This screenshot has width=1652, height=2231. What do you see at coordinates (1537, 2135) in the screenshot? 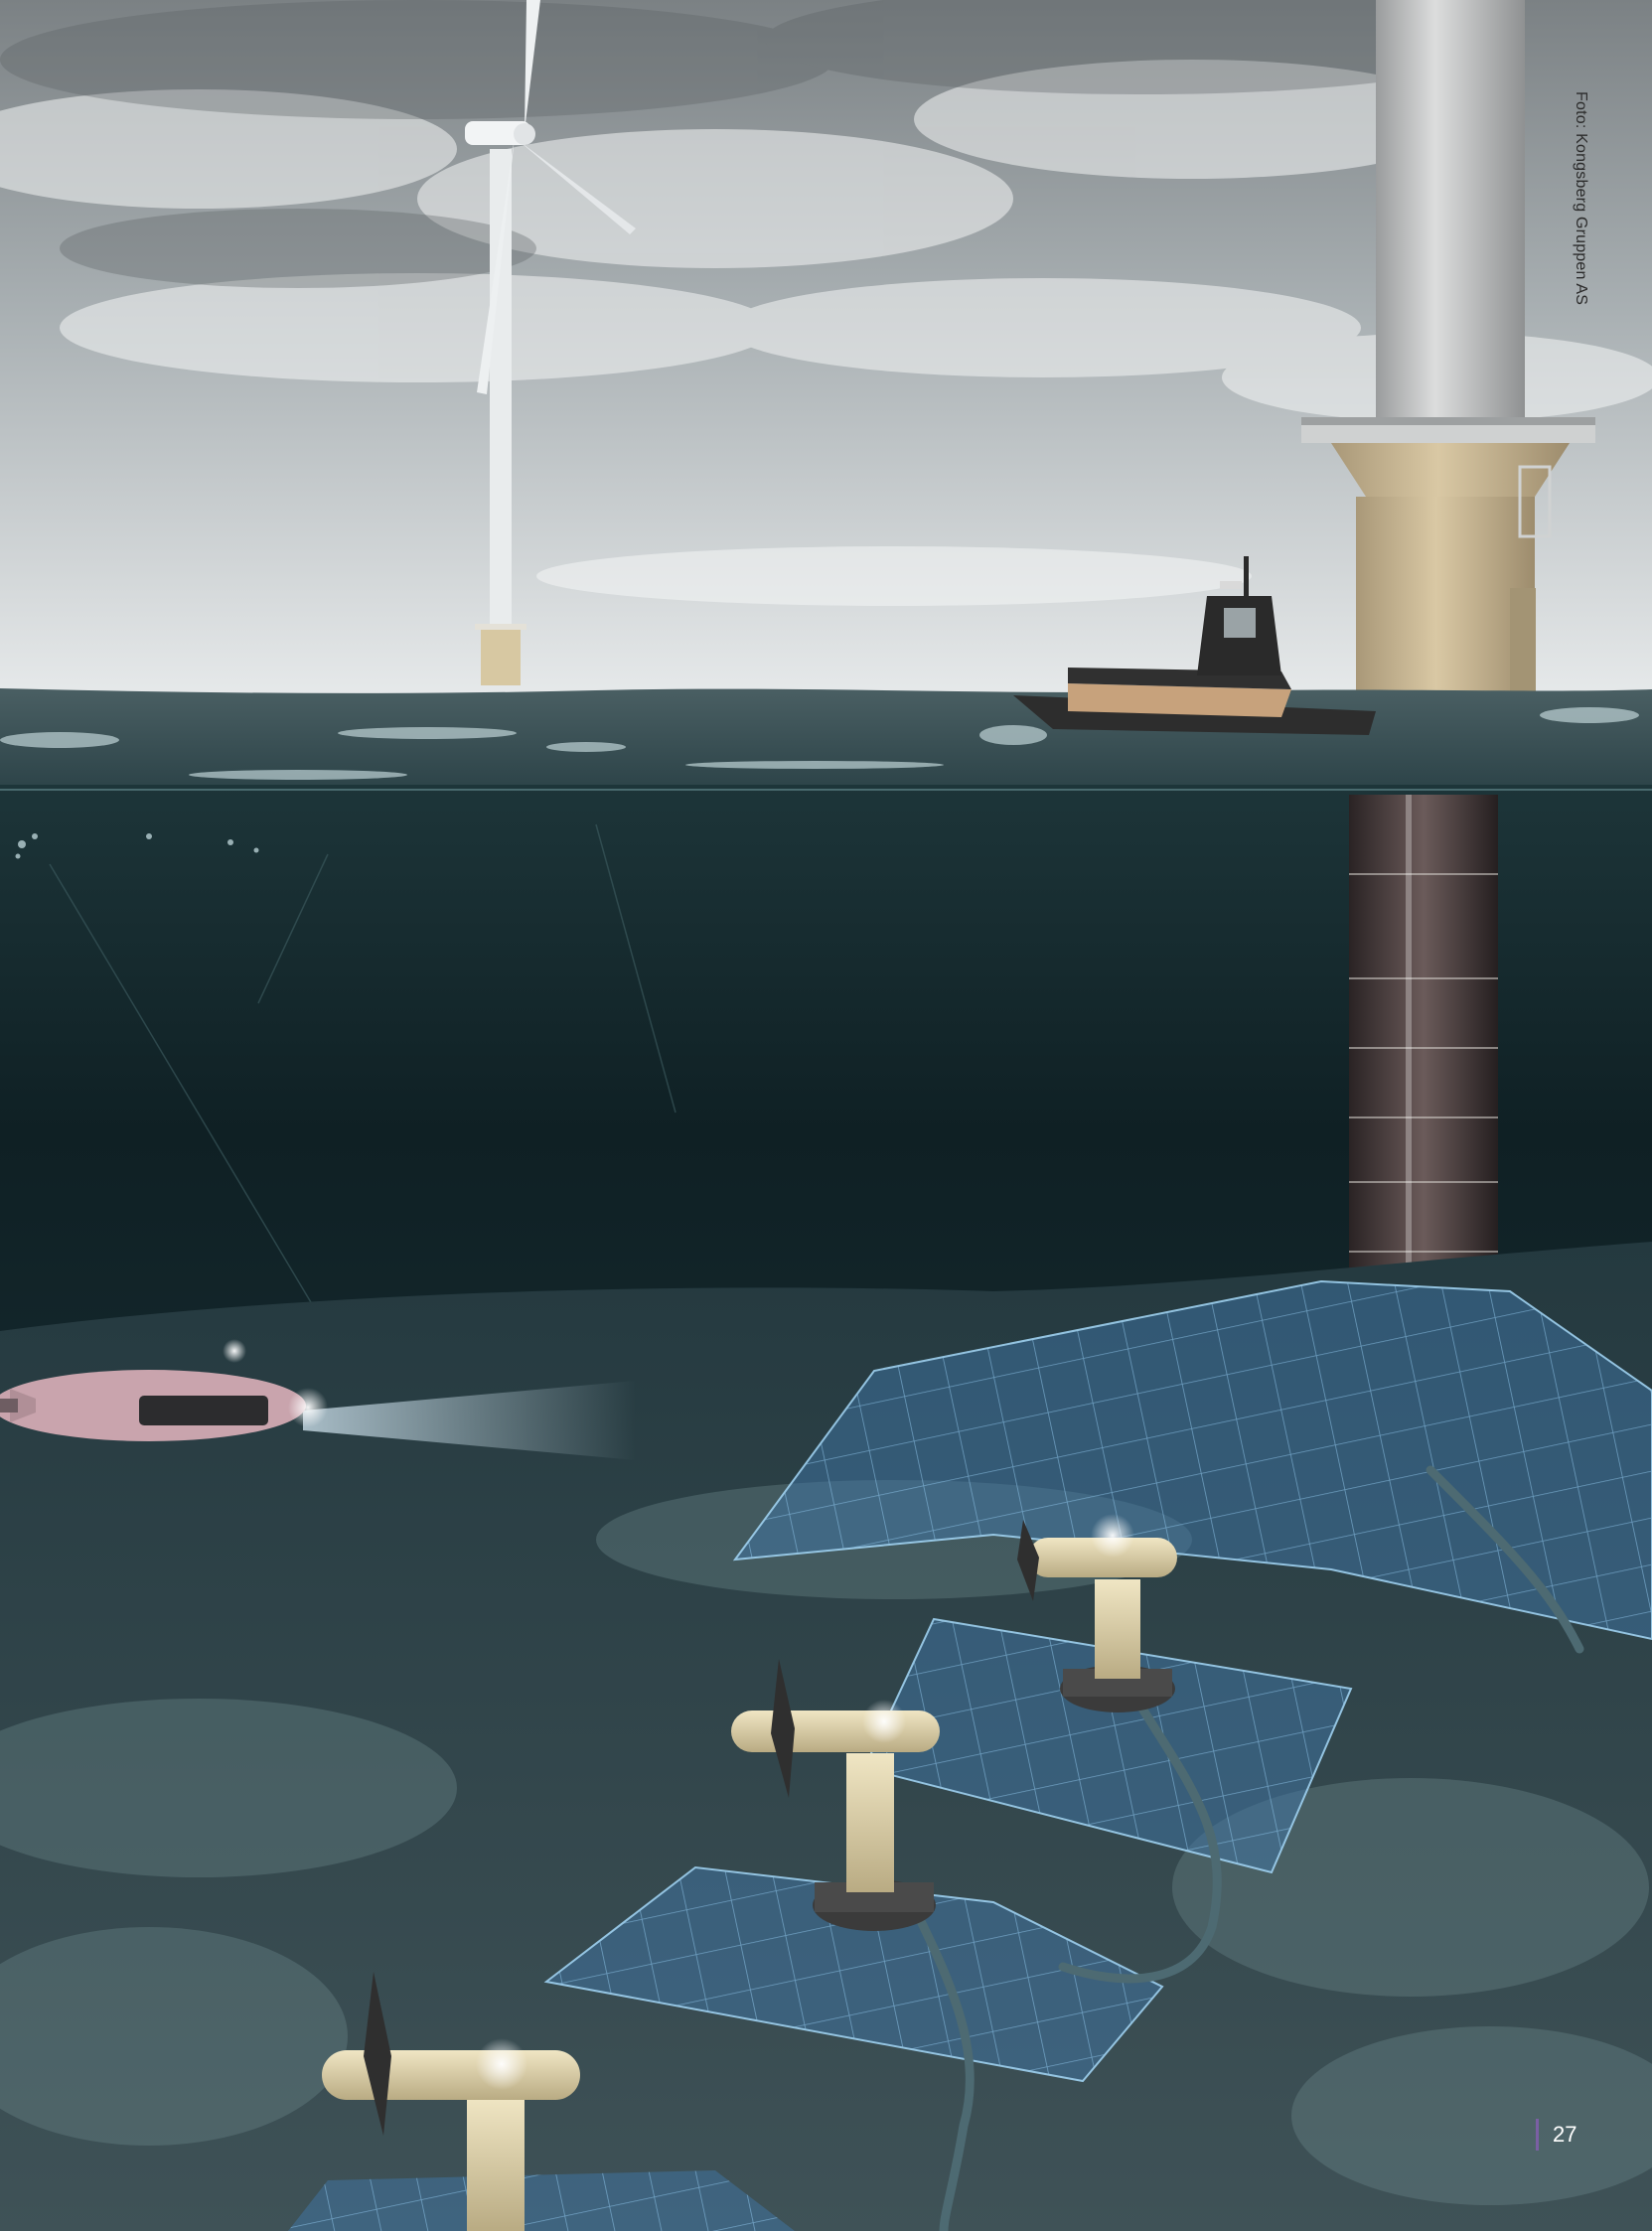
I see `page-accent-bar` at bounding box center [1537, 2135].